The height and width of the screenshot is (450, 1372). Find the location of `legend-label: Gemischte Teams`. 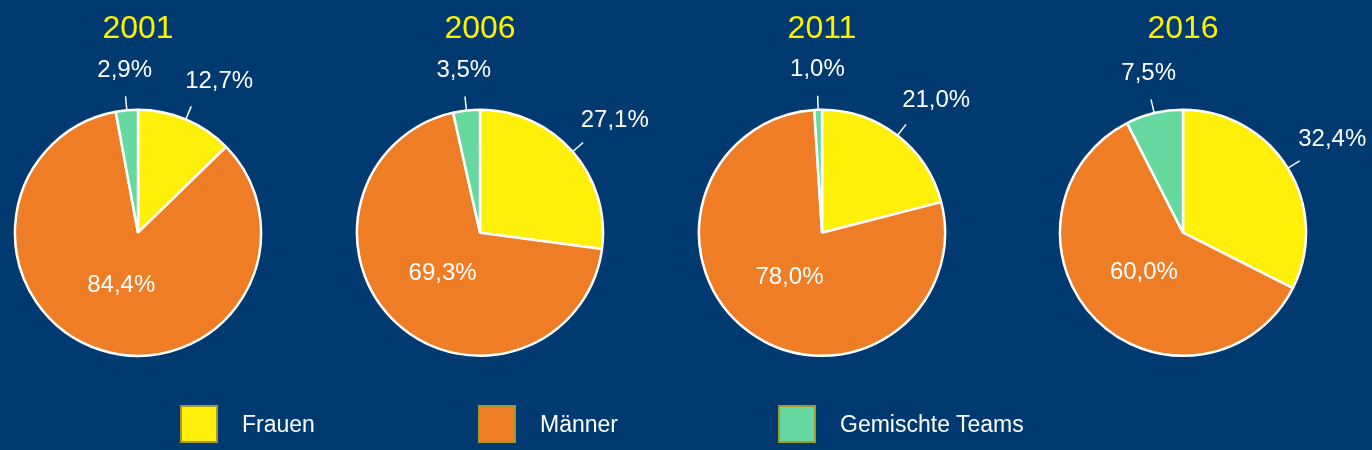

legend-label: Gemischte Teams is located at coordinates (932, 424).